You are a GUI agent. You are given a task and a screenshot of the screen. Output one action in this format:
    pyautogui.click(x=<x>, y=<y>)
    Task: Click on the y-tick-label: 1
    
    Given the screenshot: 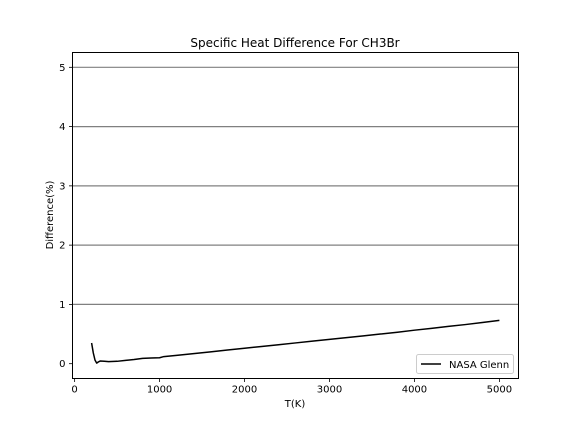 What is the action you would take?
    pyautogui.click(x=62, y=305)
    